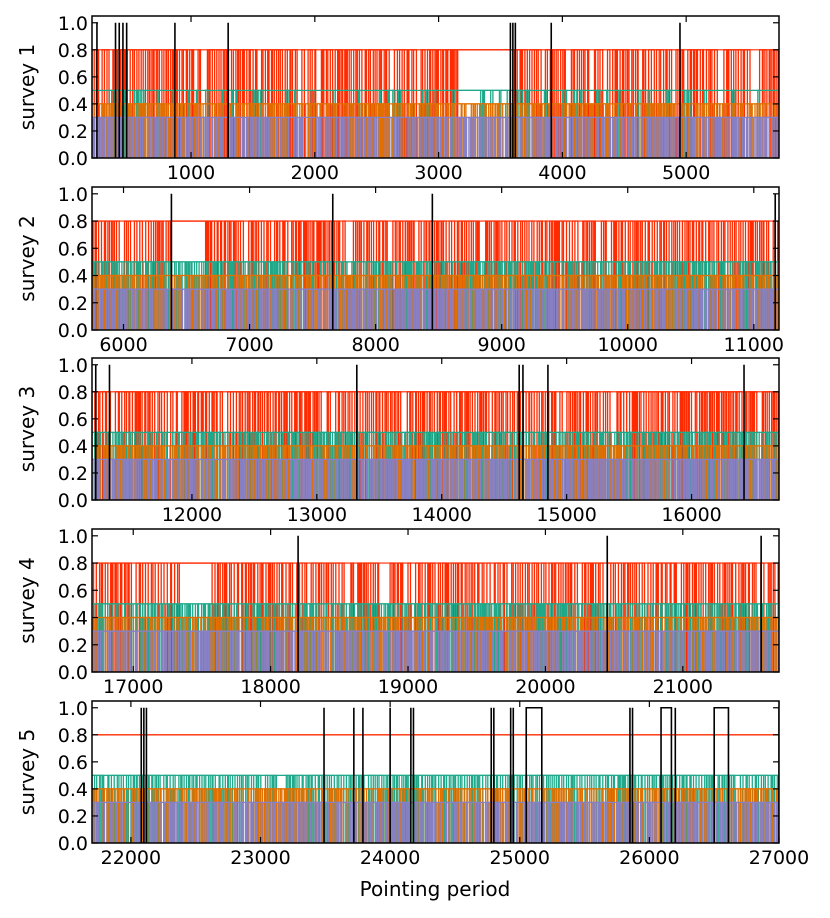 The height and width of the screenshot is (918, 830). I want to click on y-axis-label: survey 4, so click(27, 600).